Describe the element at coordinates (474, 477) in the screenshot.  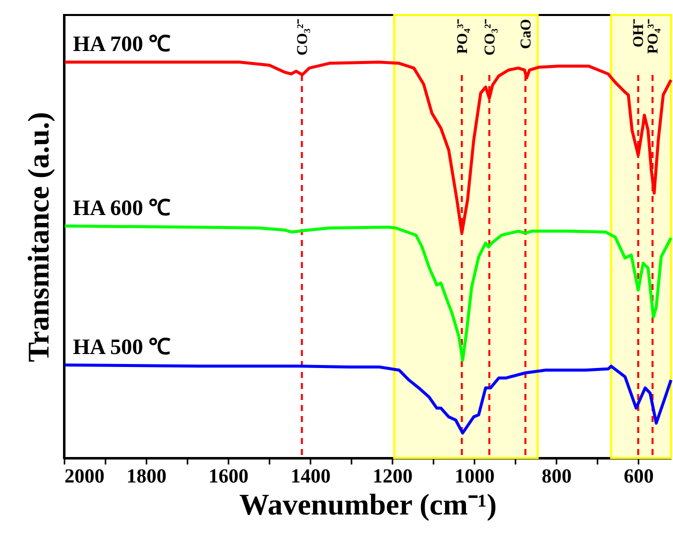
I see `x-tick-label: 1000` at that location.